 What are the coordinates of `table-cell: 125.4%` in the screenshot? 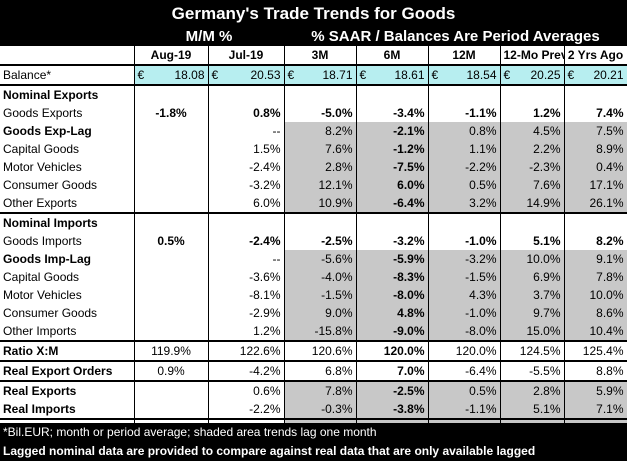 It's located at (595, 350).